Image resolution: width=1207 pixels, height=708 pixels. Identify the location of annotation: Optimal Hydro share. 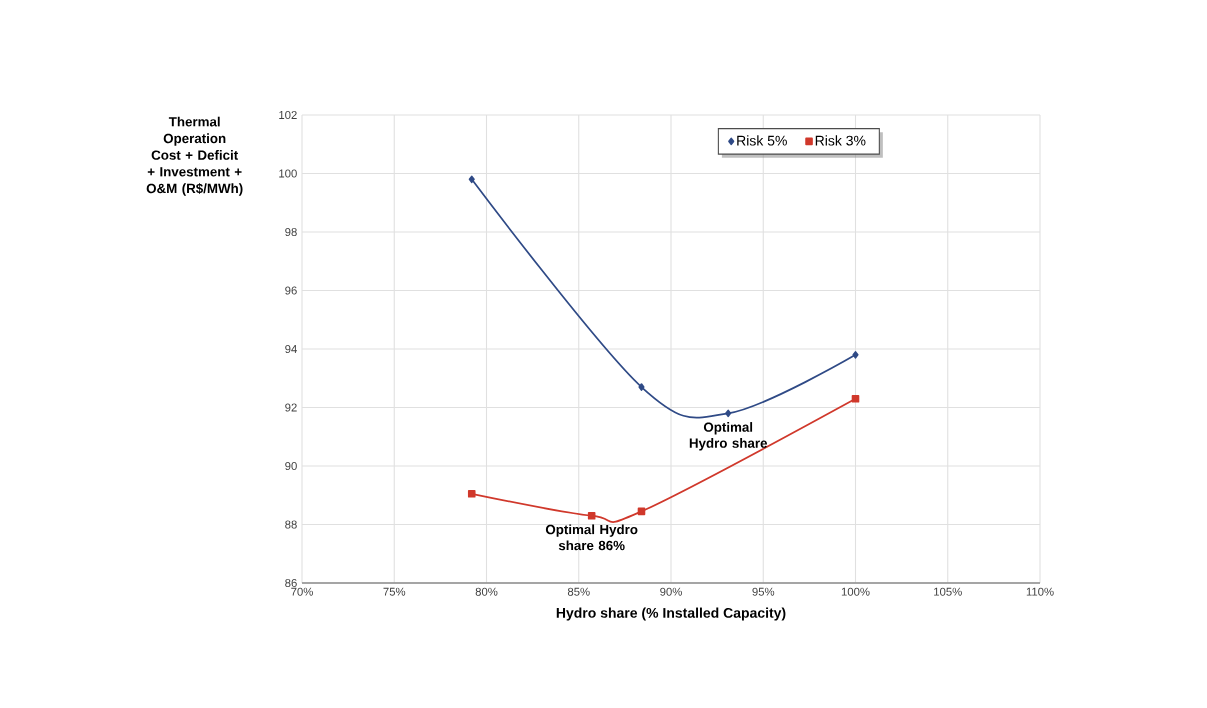
(728, 436).